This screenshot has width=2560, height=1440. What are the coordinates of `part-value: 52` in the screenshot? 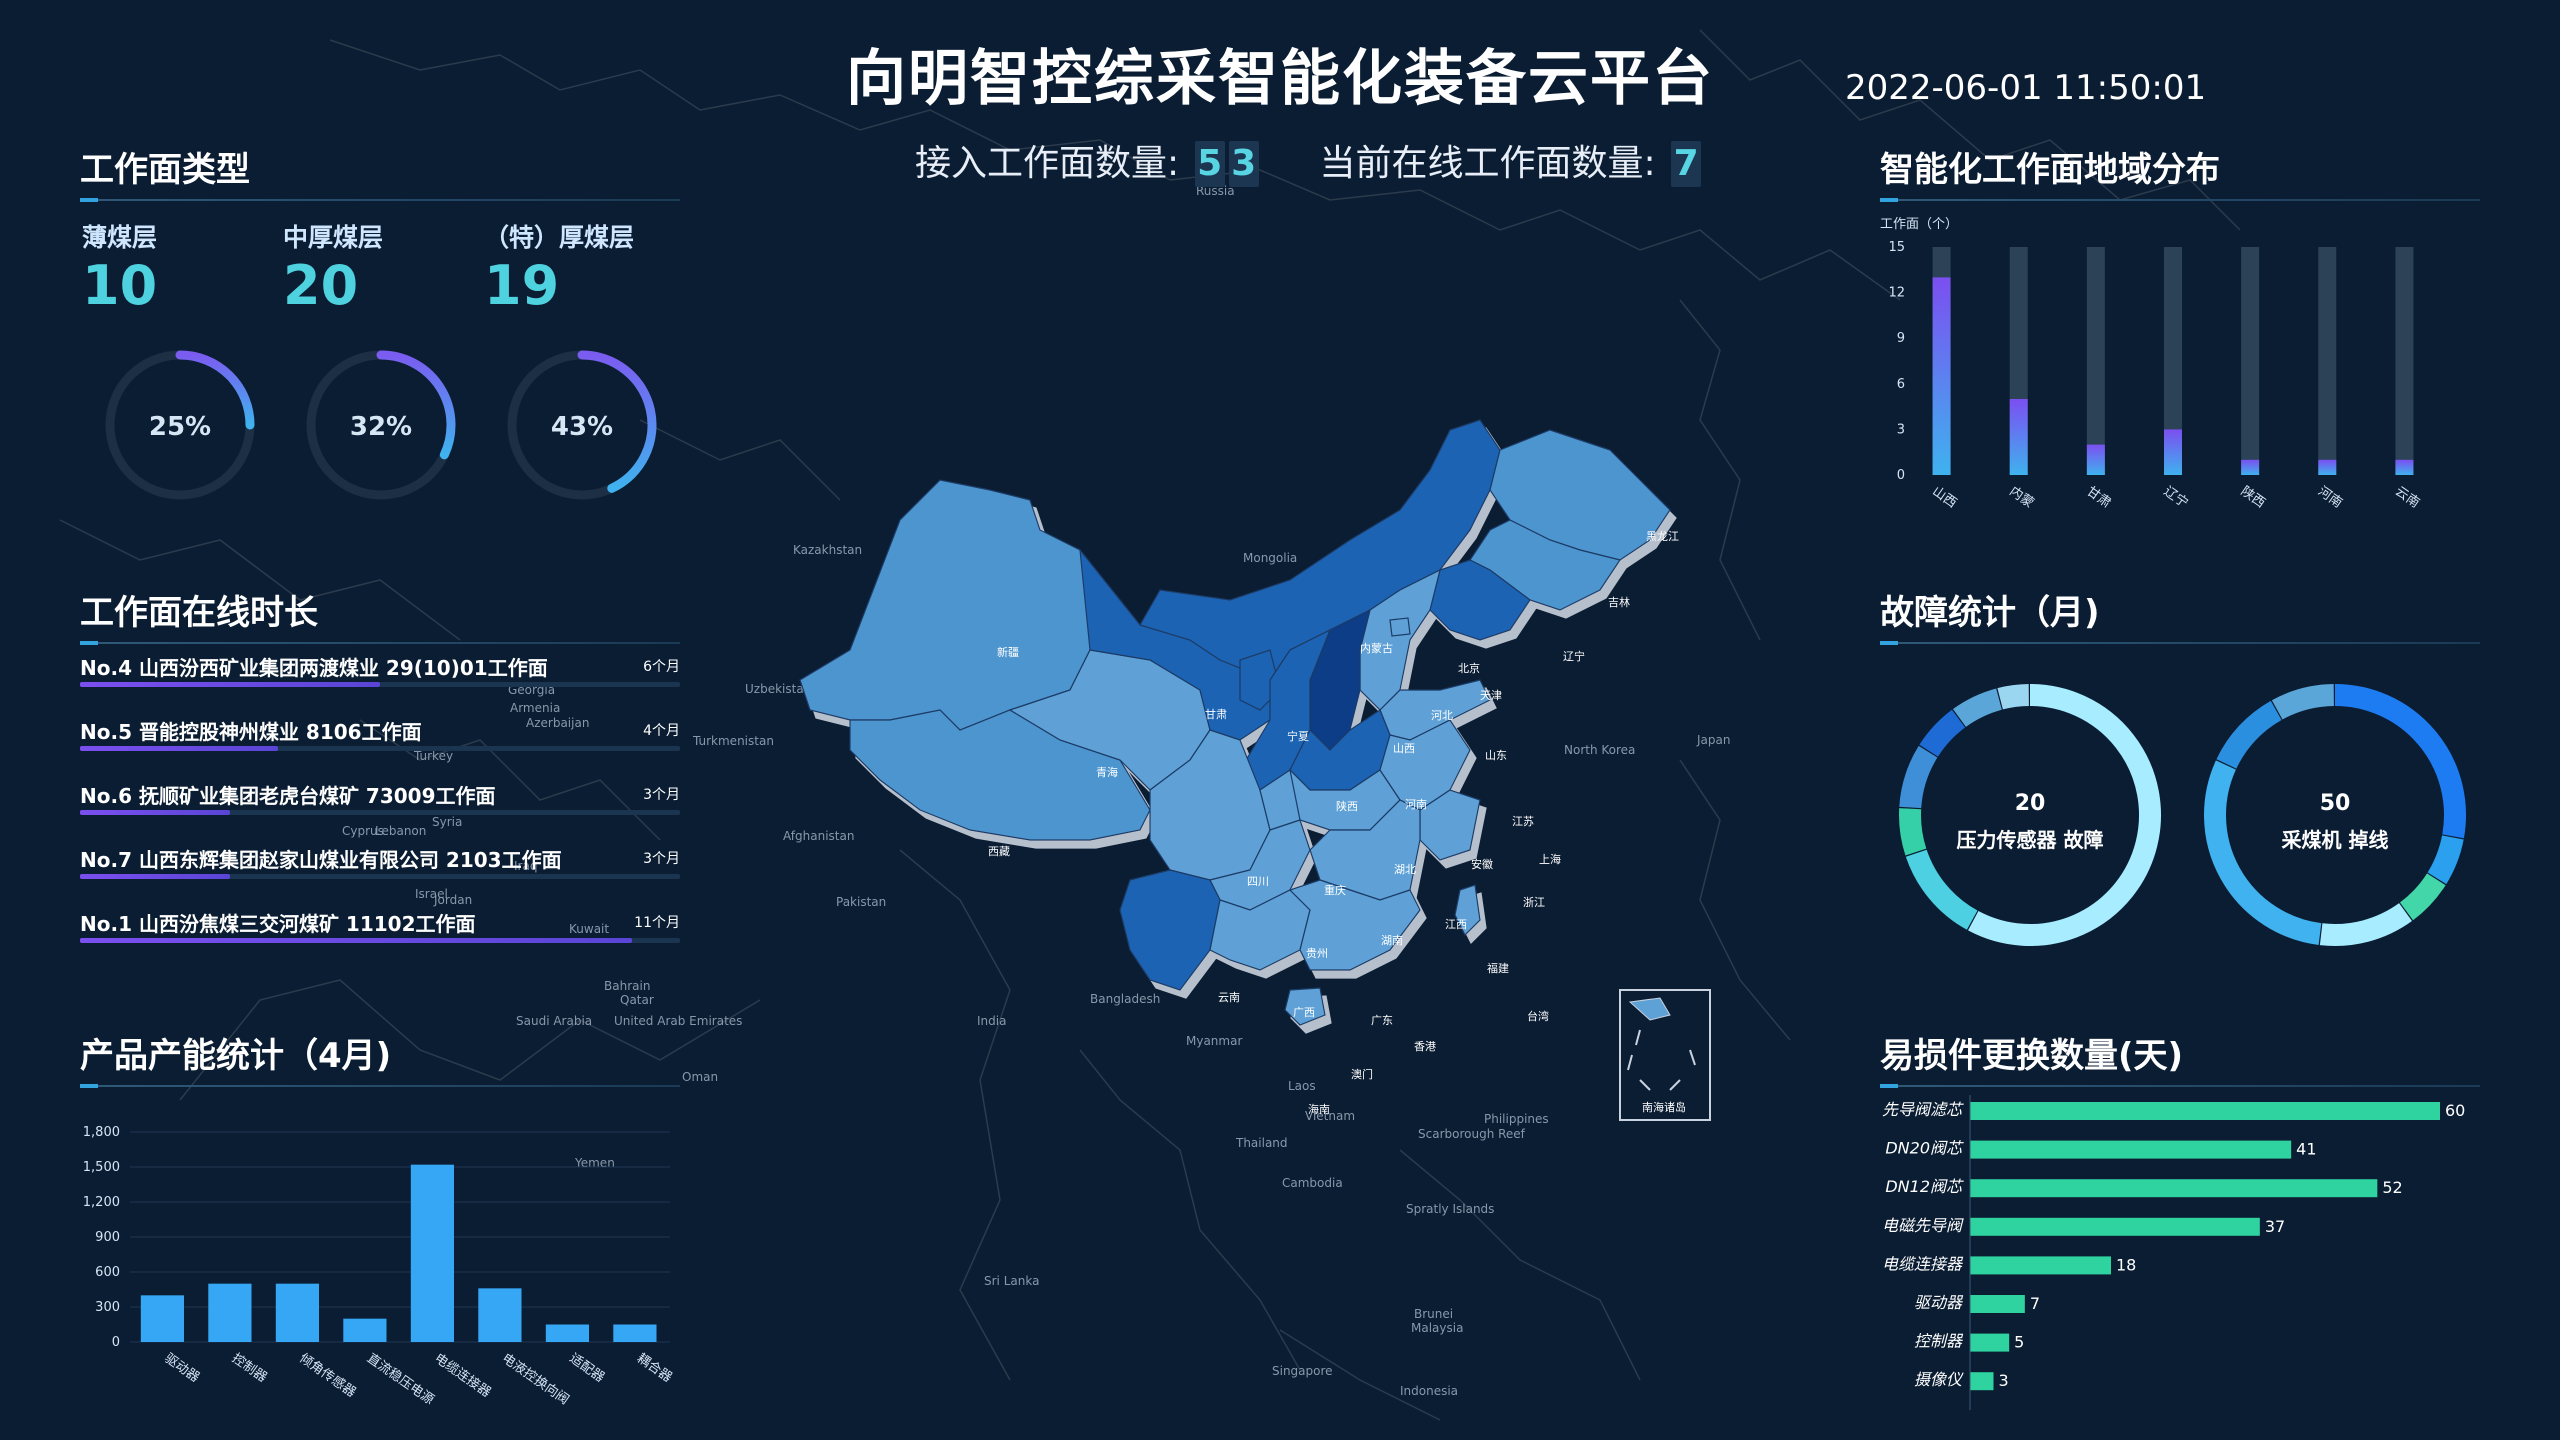 It's located at (2392, 1187).